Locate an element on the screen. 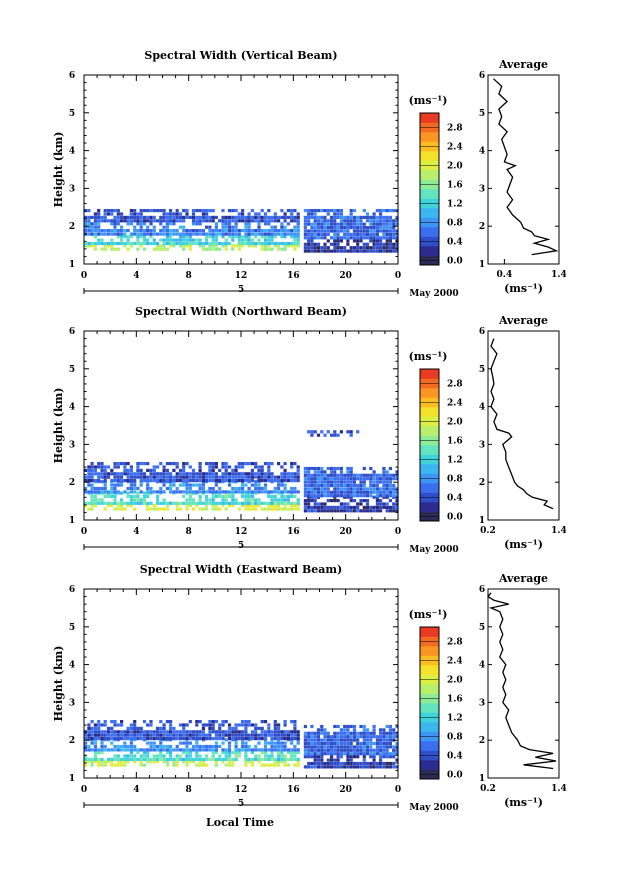 The width and height of the screenshot is (619, 875). colorbar-swatch is located at coordinates (429, 689).